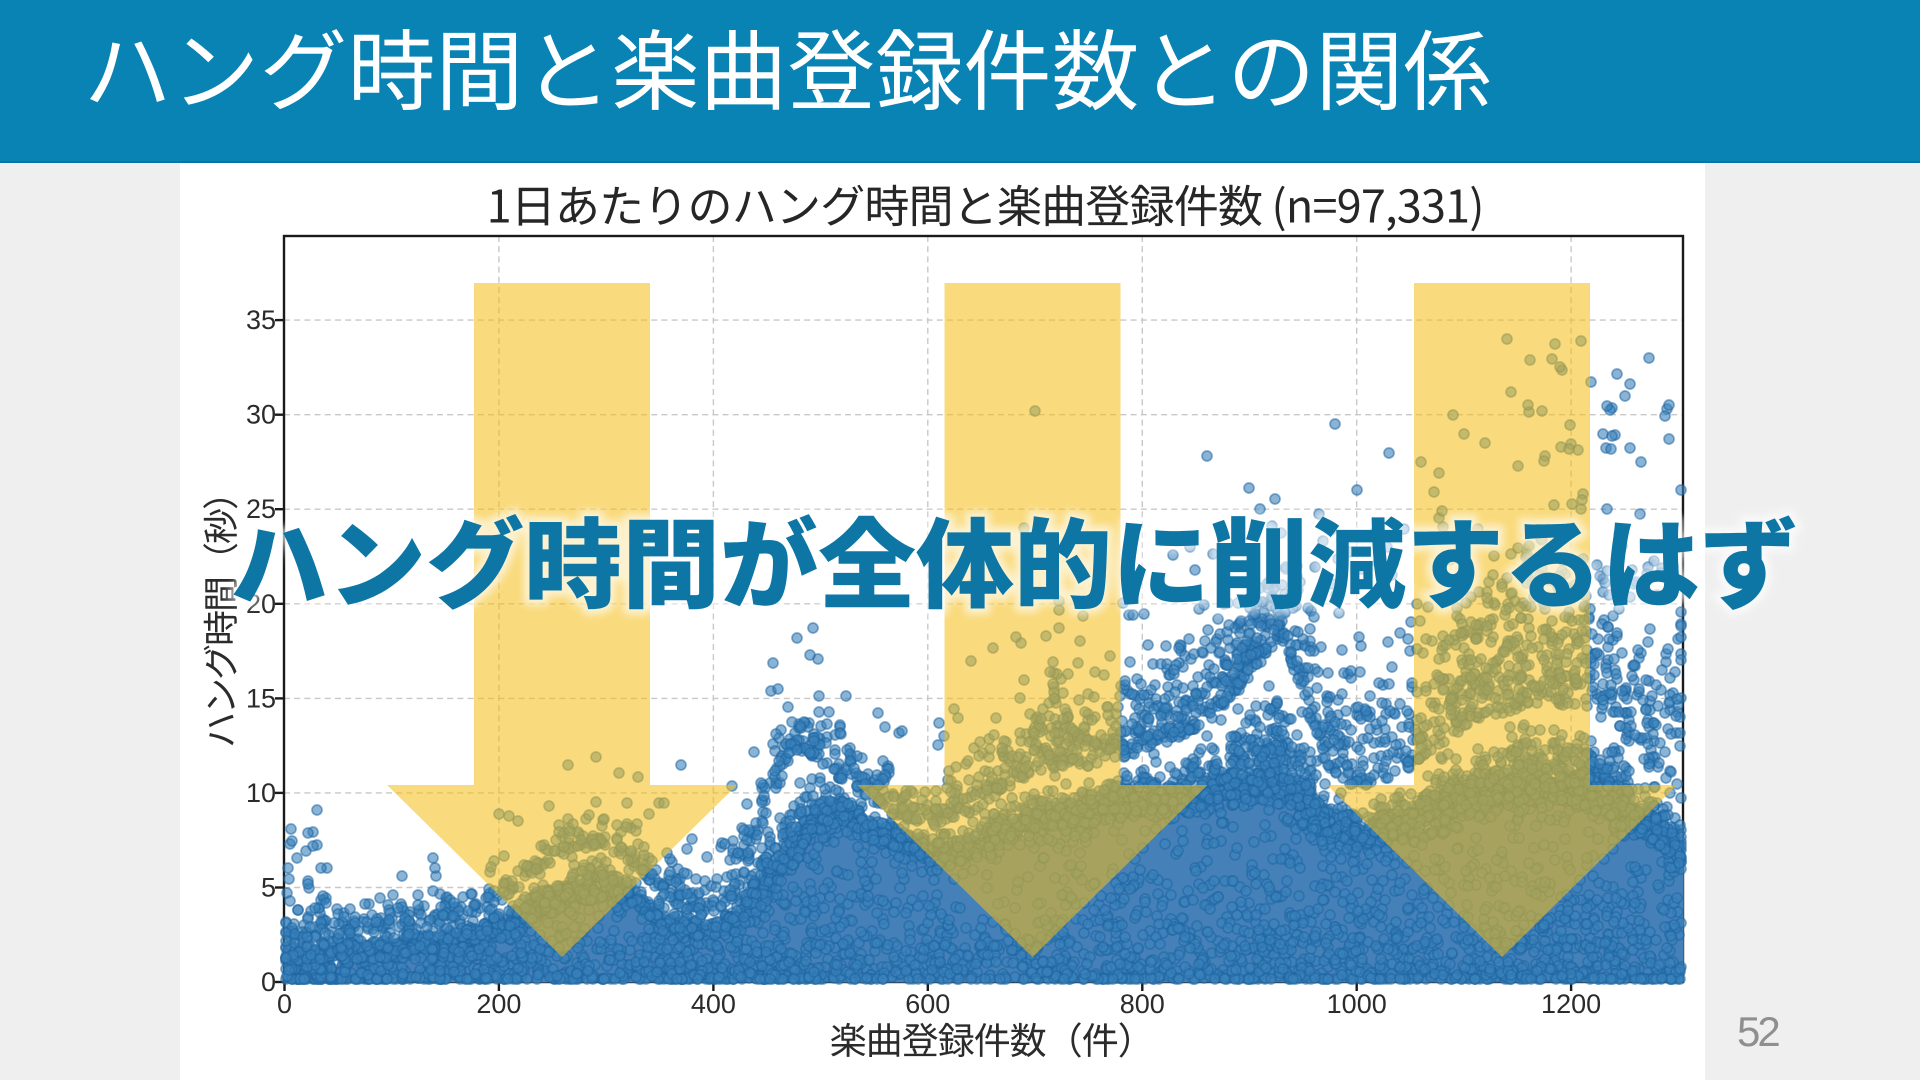 Image resolution: width=1920 pixels, height=1080 pixels. Describe the element at coordinates (498, 1004) in the screenshot. I see `svg-text: 200` at that location.